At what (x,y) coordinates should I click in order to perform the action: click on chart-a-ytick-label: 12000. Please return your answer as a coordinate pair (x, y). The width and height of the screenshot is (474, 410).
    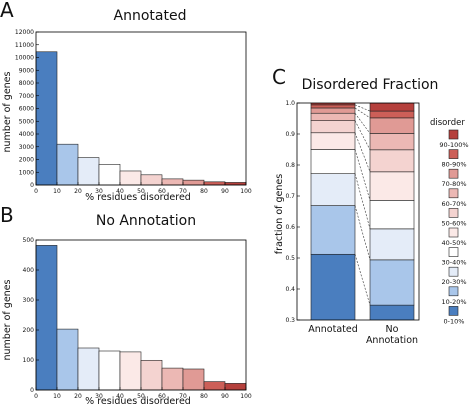
    Looking at the image, I should click on (24, 32).